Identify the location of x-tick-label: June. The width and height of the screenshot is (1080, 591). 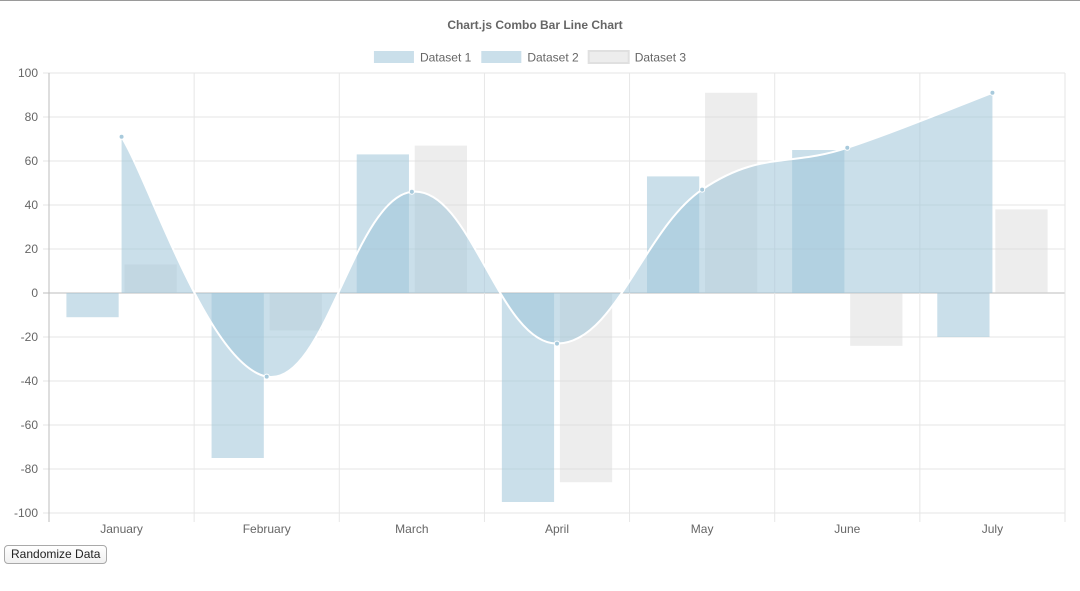
(847, 529).